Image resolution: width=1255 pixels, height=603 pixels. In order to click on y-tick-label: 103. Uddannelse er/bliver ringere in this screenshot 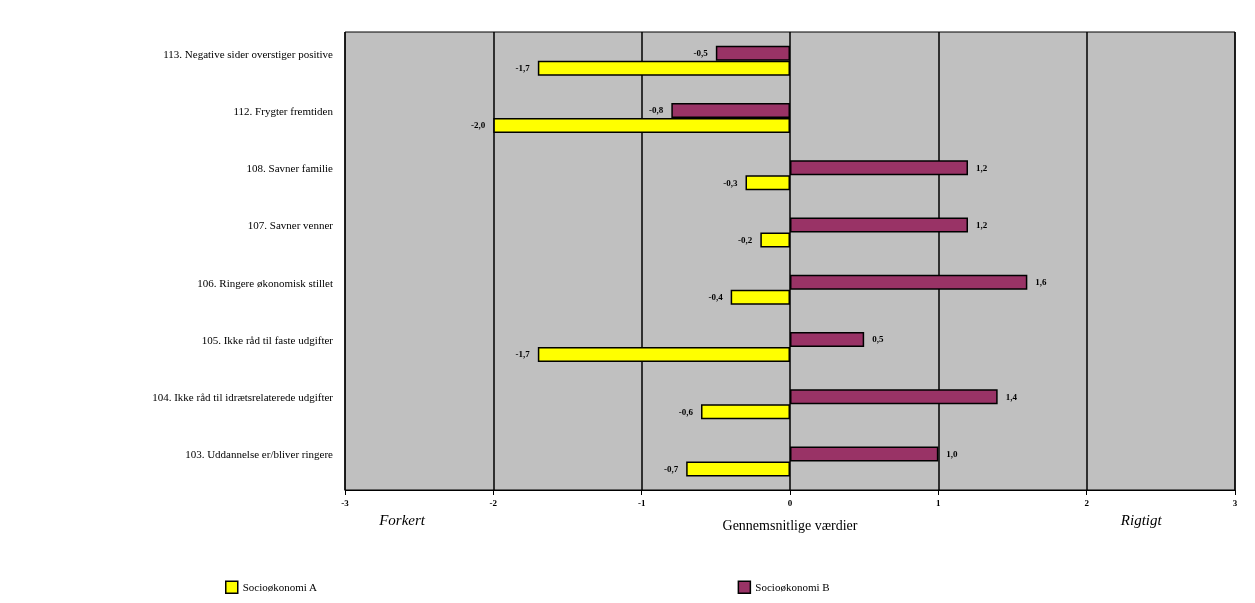, I will do `click(259, 454)`.